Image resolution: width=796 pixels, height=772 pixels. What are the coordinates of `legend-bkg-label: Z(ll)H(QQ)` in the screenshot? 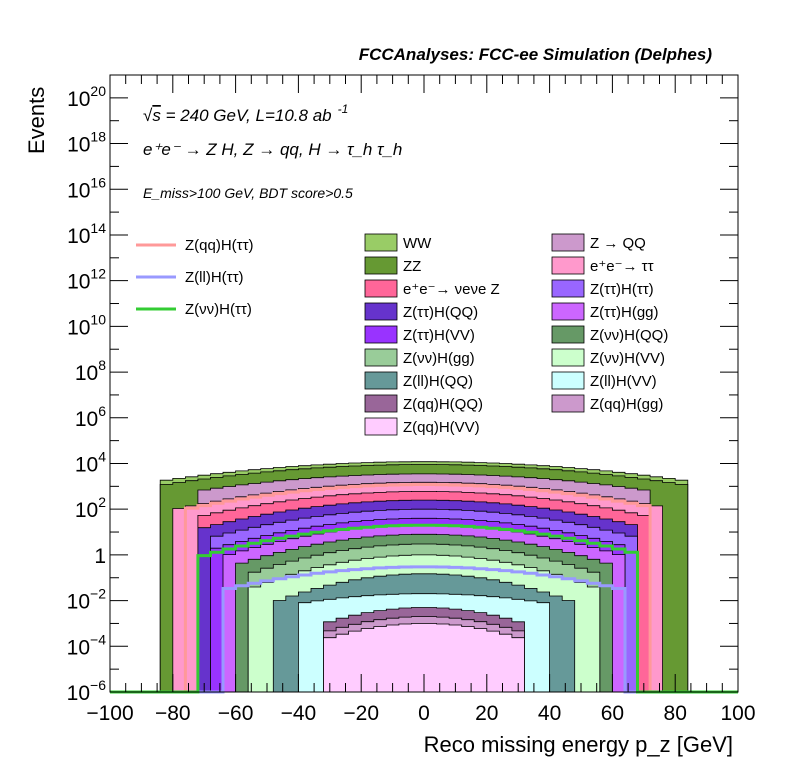 It's located at (438, 381).